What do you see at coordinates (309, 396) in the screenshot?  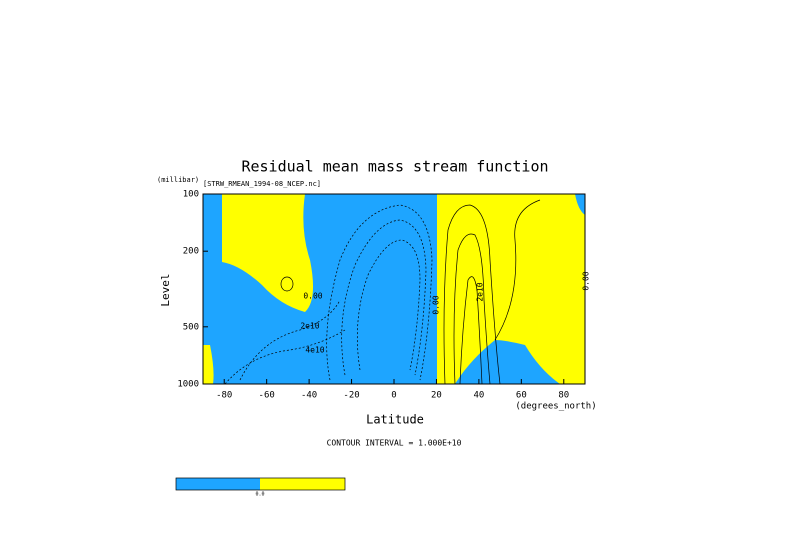 I see `x-tick-label: -40` at bounding box center [309, 396].